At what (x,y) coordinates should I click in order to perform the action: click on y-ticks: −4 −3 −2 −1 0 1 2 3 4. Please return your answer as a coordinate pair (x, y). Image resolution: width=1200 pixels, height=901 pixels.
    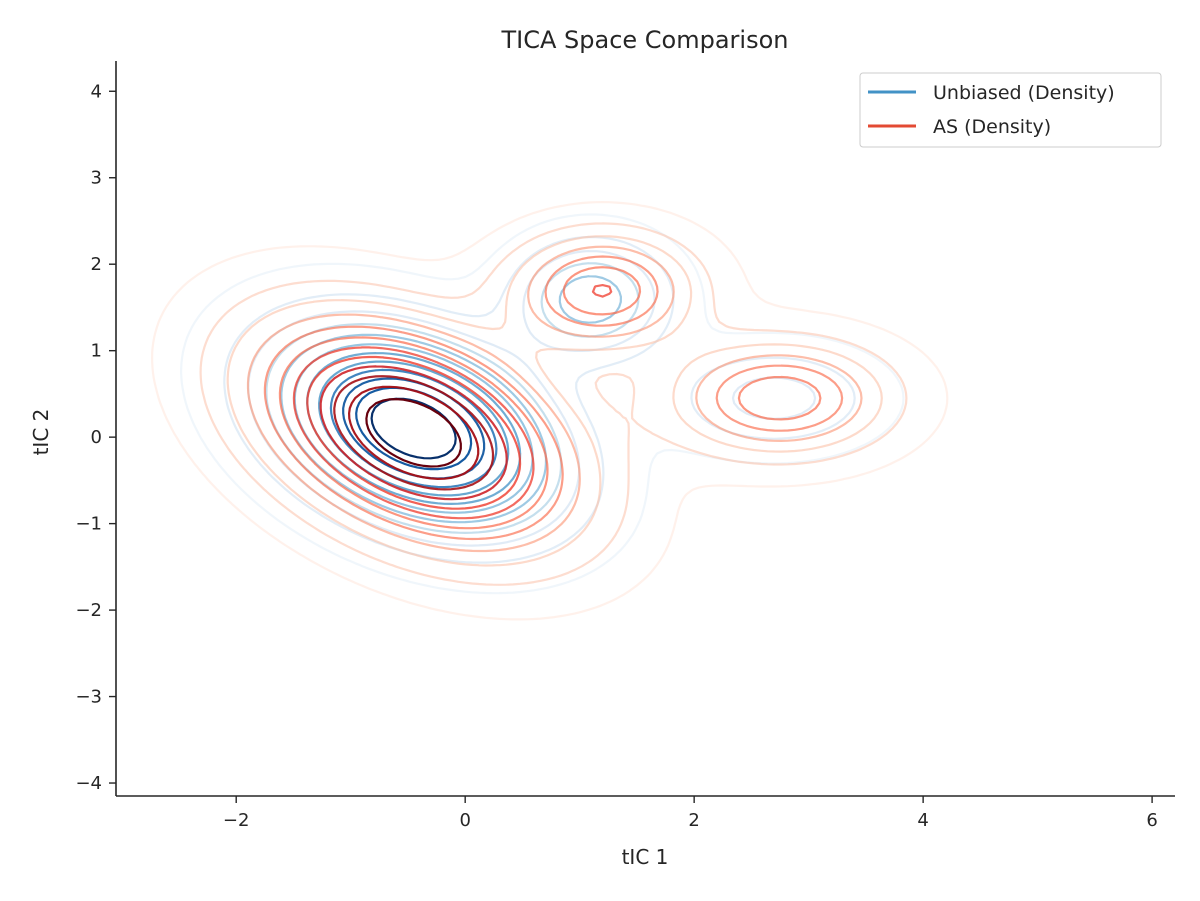
    Looking at the image, I should click on (95, 437).